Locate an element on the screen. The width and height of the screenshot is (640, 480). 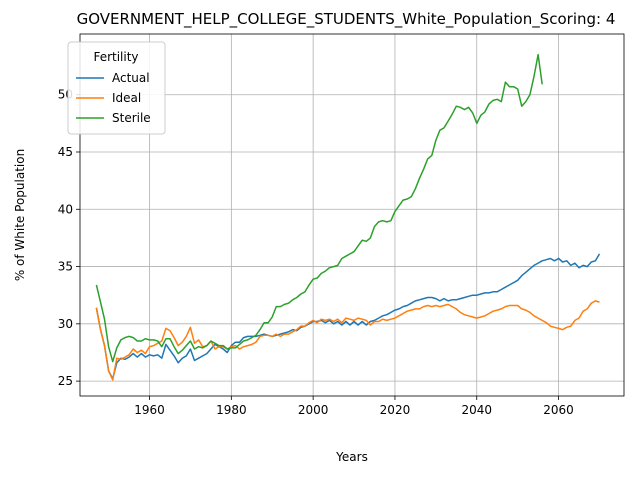
legend-label-actual: Actual is located at coordinates (131, 78).